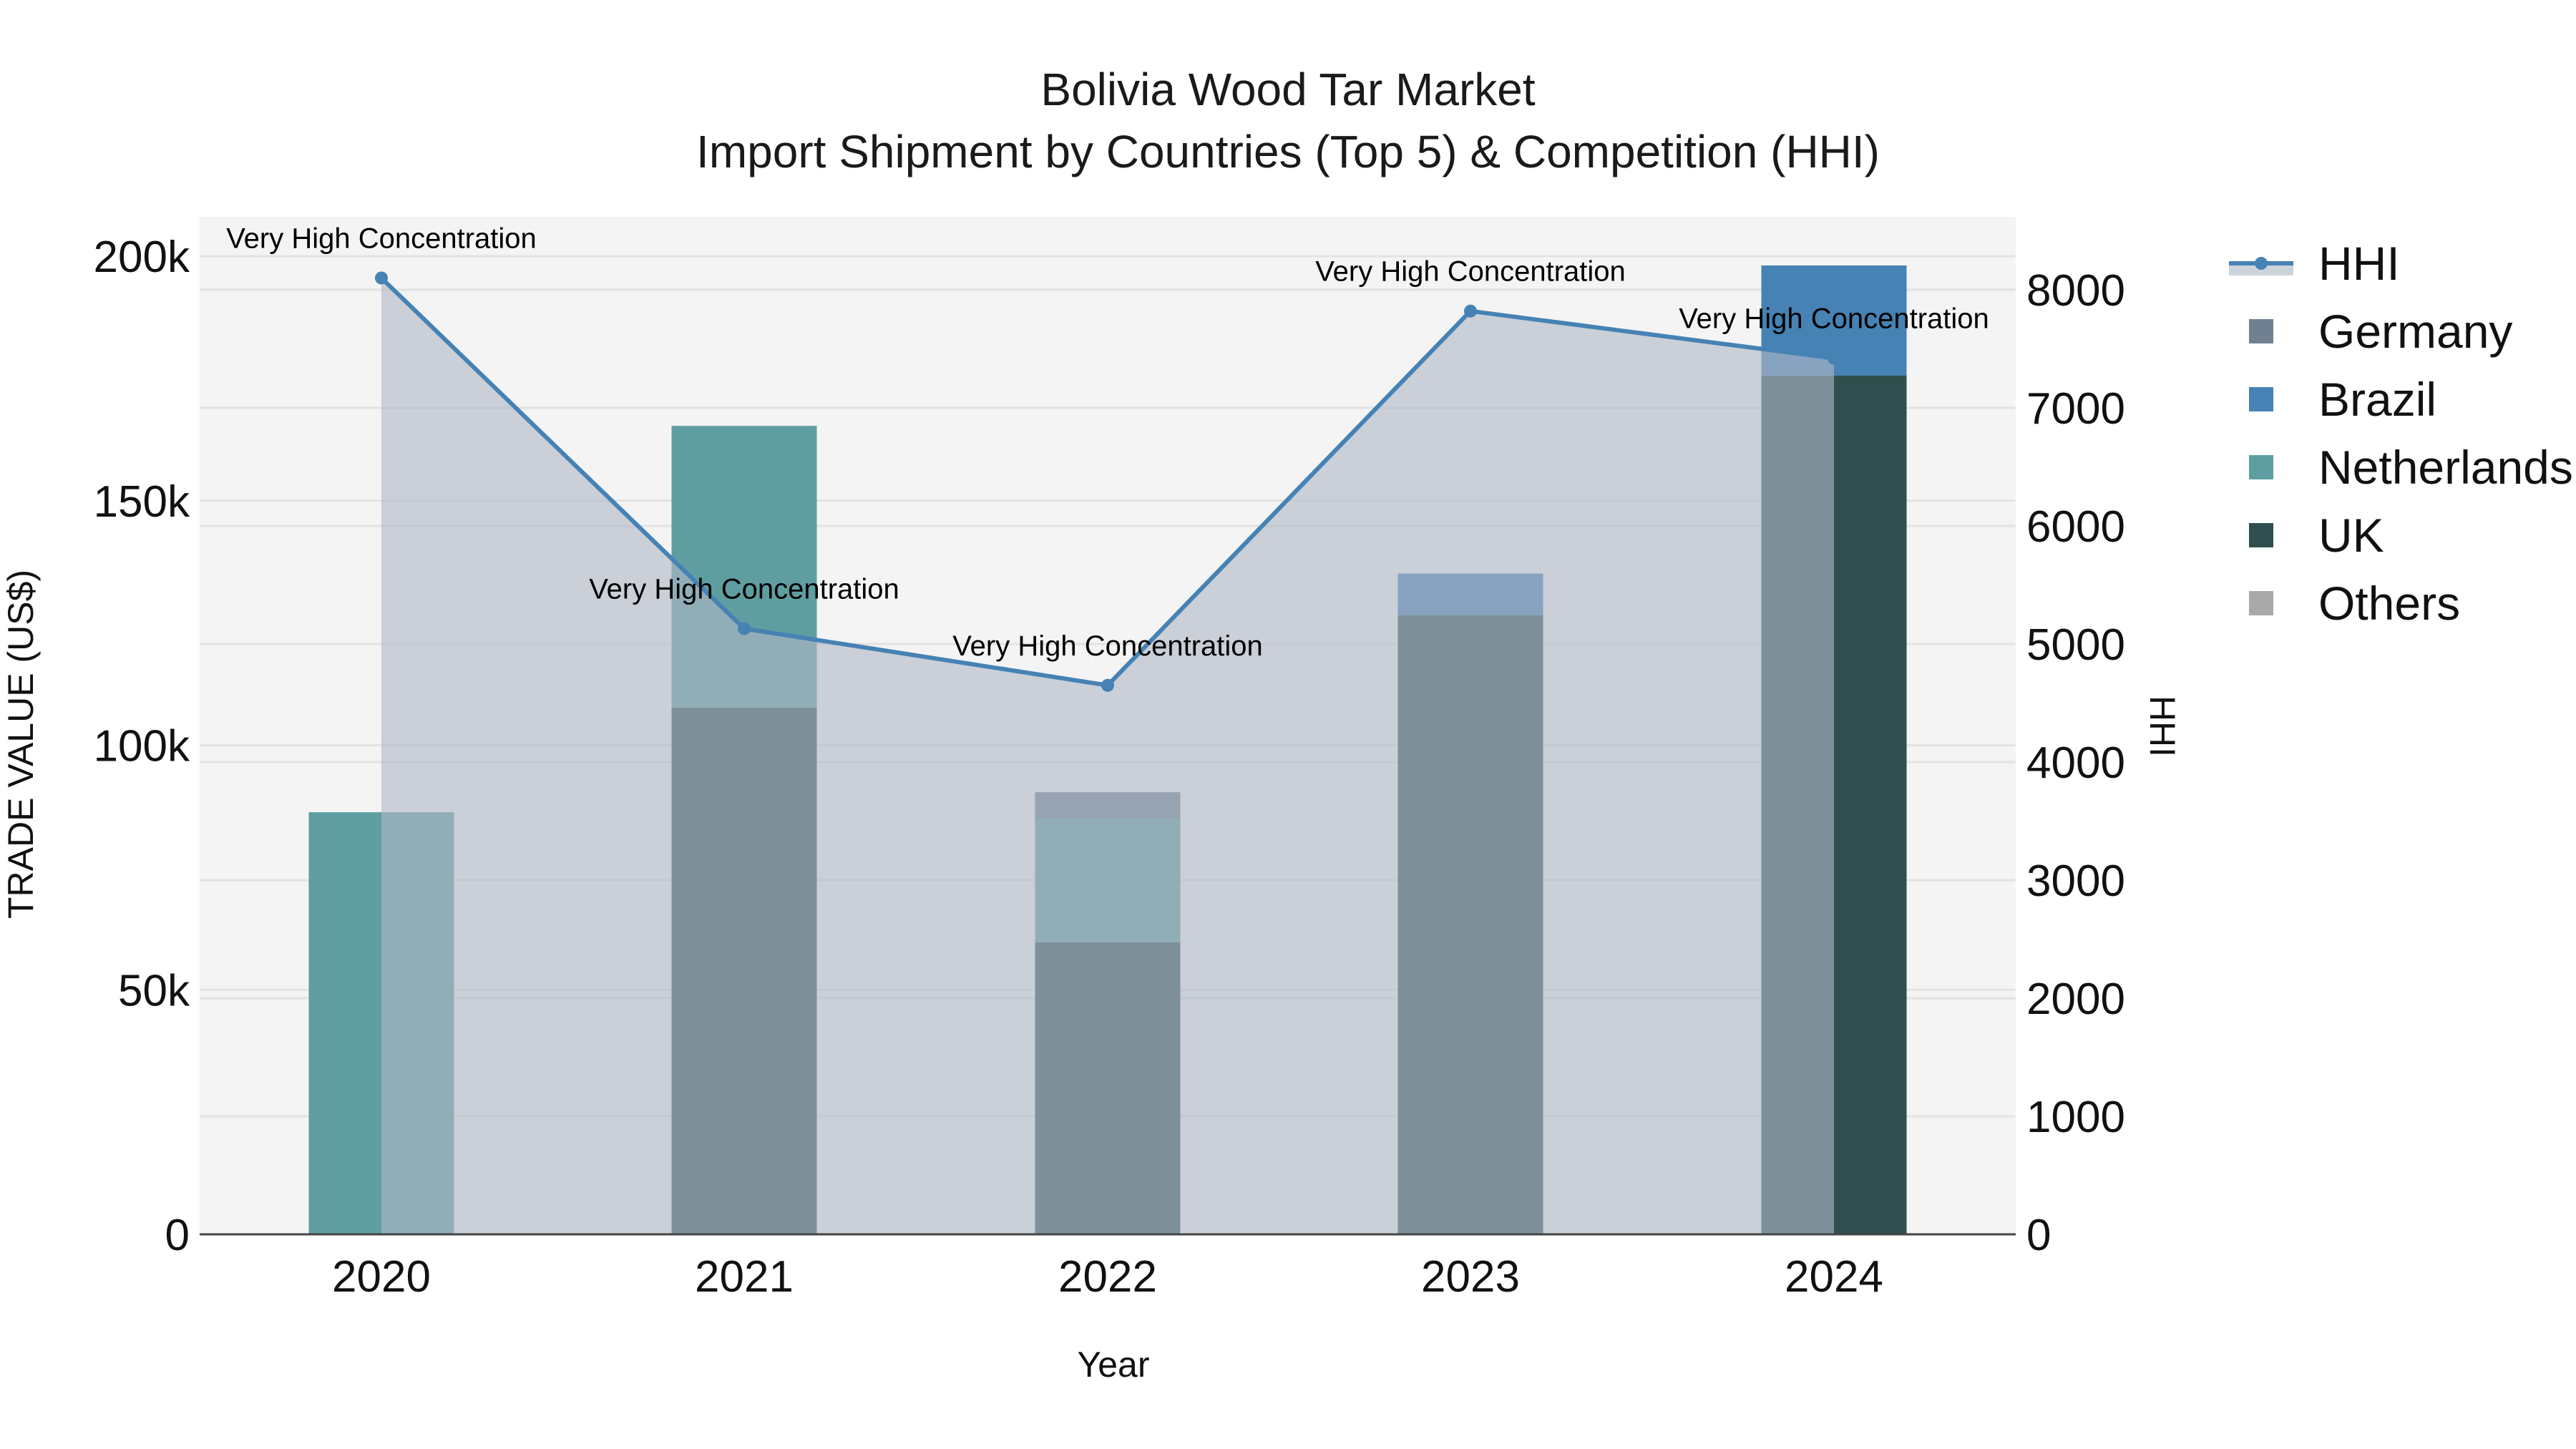 The image size is (2576, 1449). Describe the element at coordinates (21, 744) in the screenshot. I see `y-left-axis-title: TRADE VALUE (US$)` at that location.